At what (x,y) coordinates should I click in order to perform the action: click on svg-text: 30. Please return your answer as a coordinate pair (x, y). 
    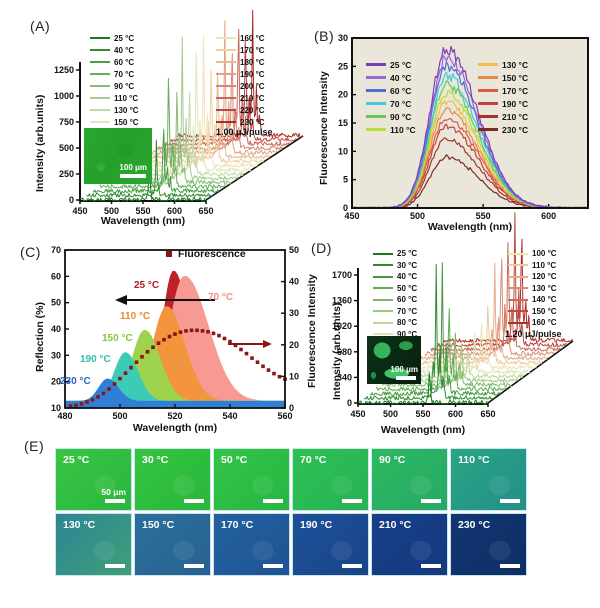
    Looking at the image, I should click on (343, 38).